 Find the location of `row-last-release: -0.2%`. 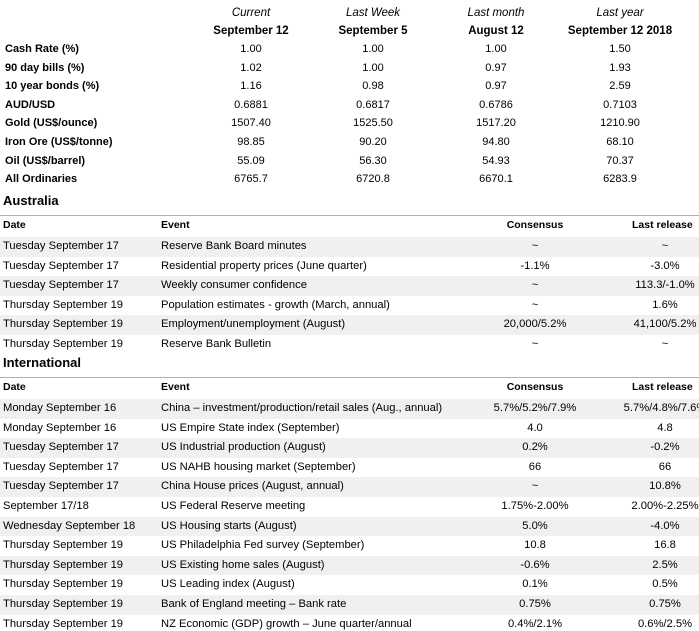

row-last-release: -0.2% is located at coordinates (665, 447).